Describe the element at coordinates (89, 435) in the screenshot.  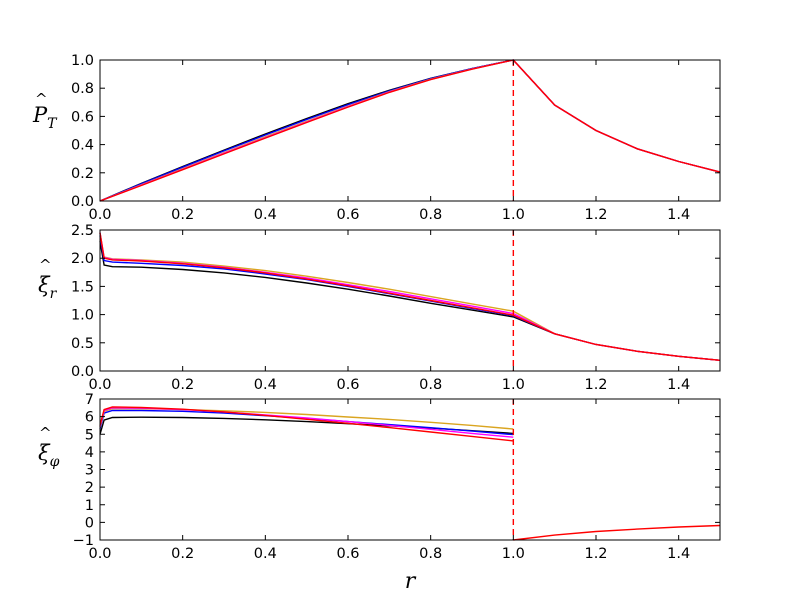
I see `y-tick-label: 5` at that location.